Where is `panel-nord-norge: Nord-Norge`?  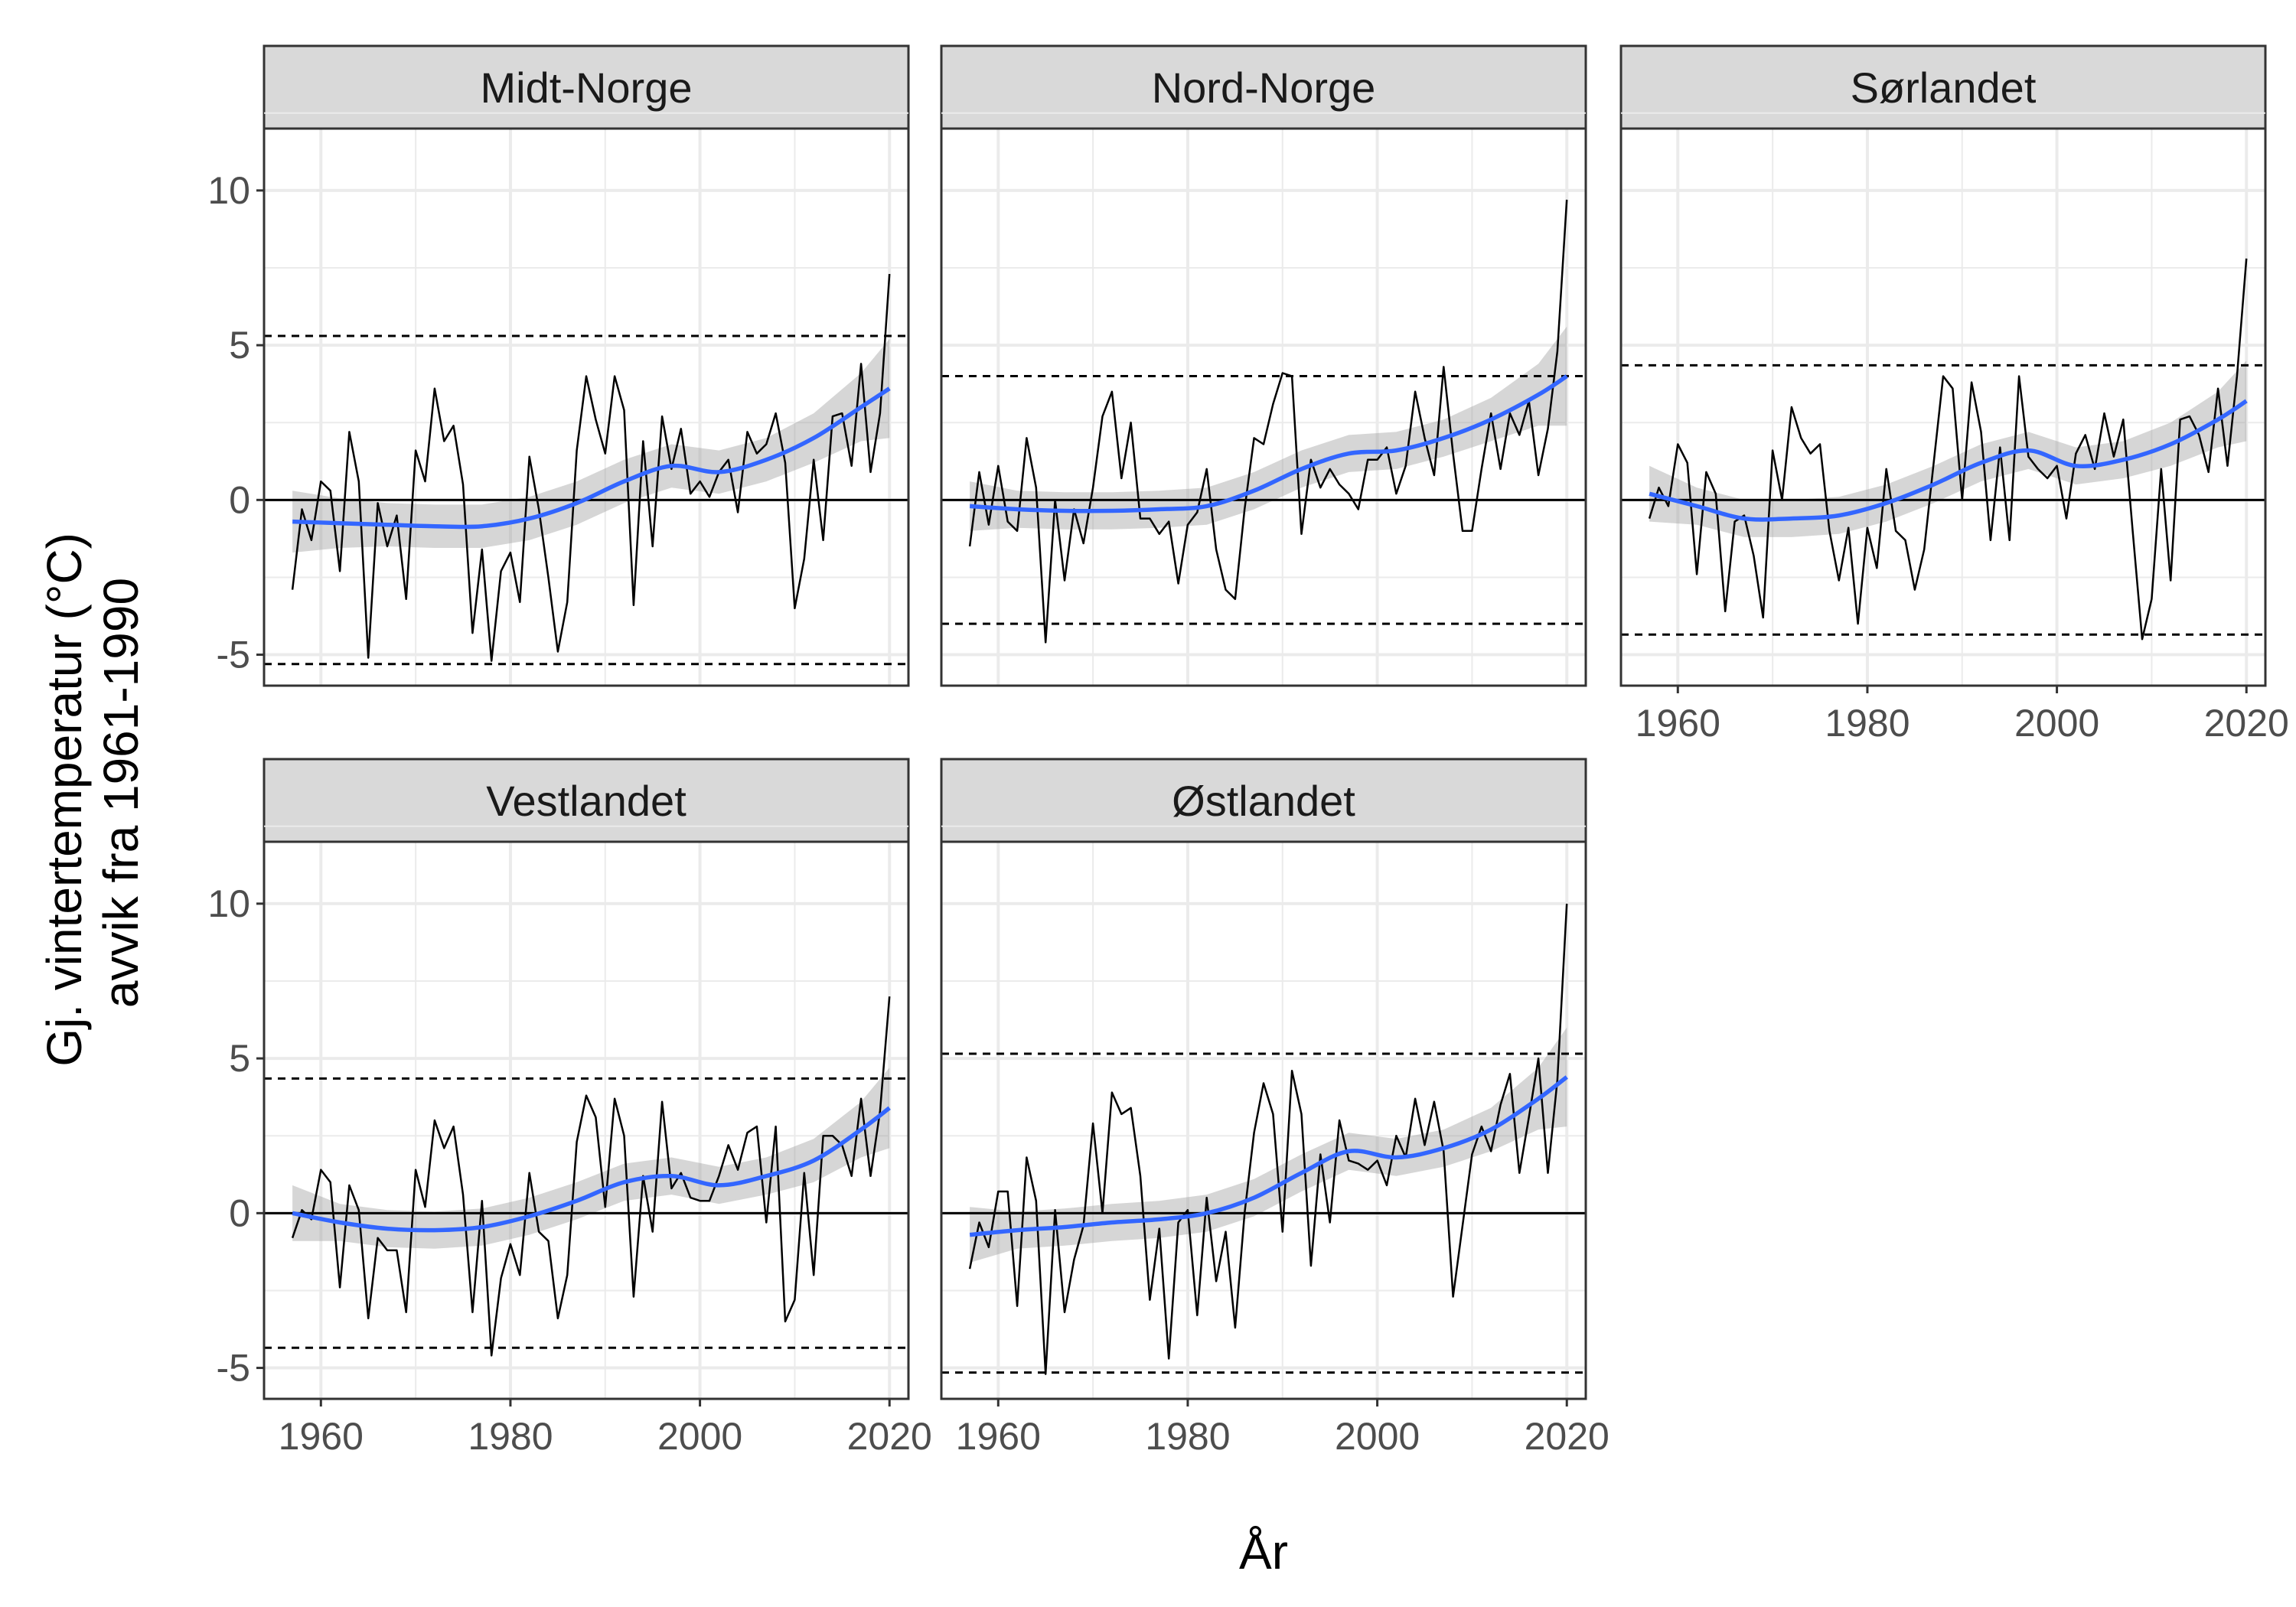
panel-nord-norge: Nord-Norge is located at coordinates (1263, 365).